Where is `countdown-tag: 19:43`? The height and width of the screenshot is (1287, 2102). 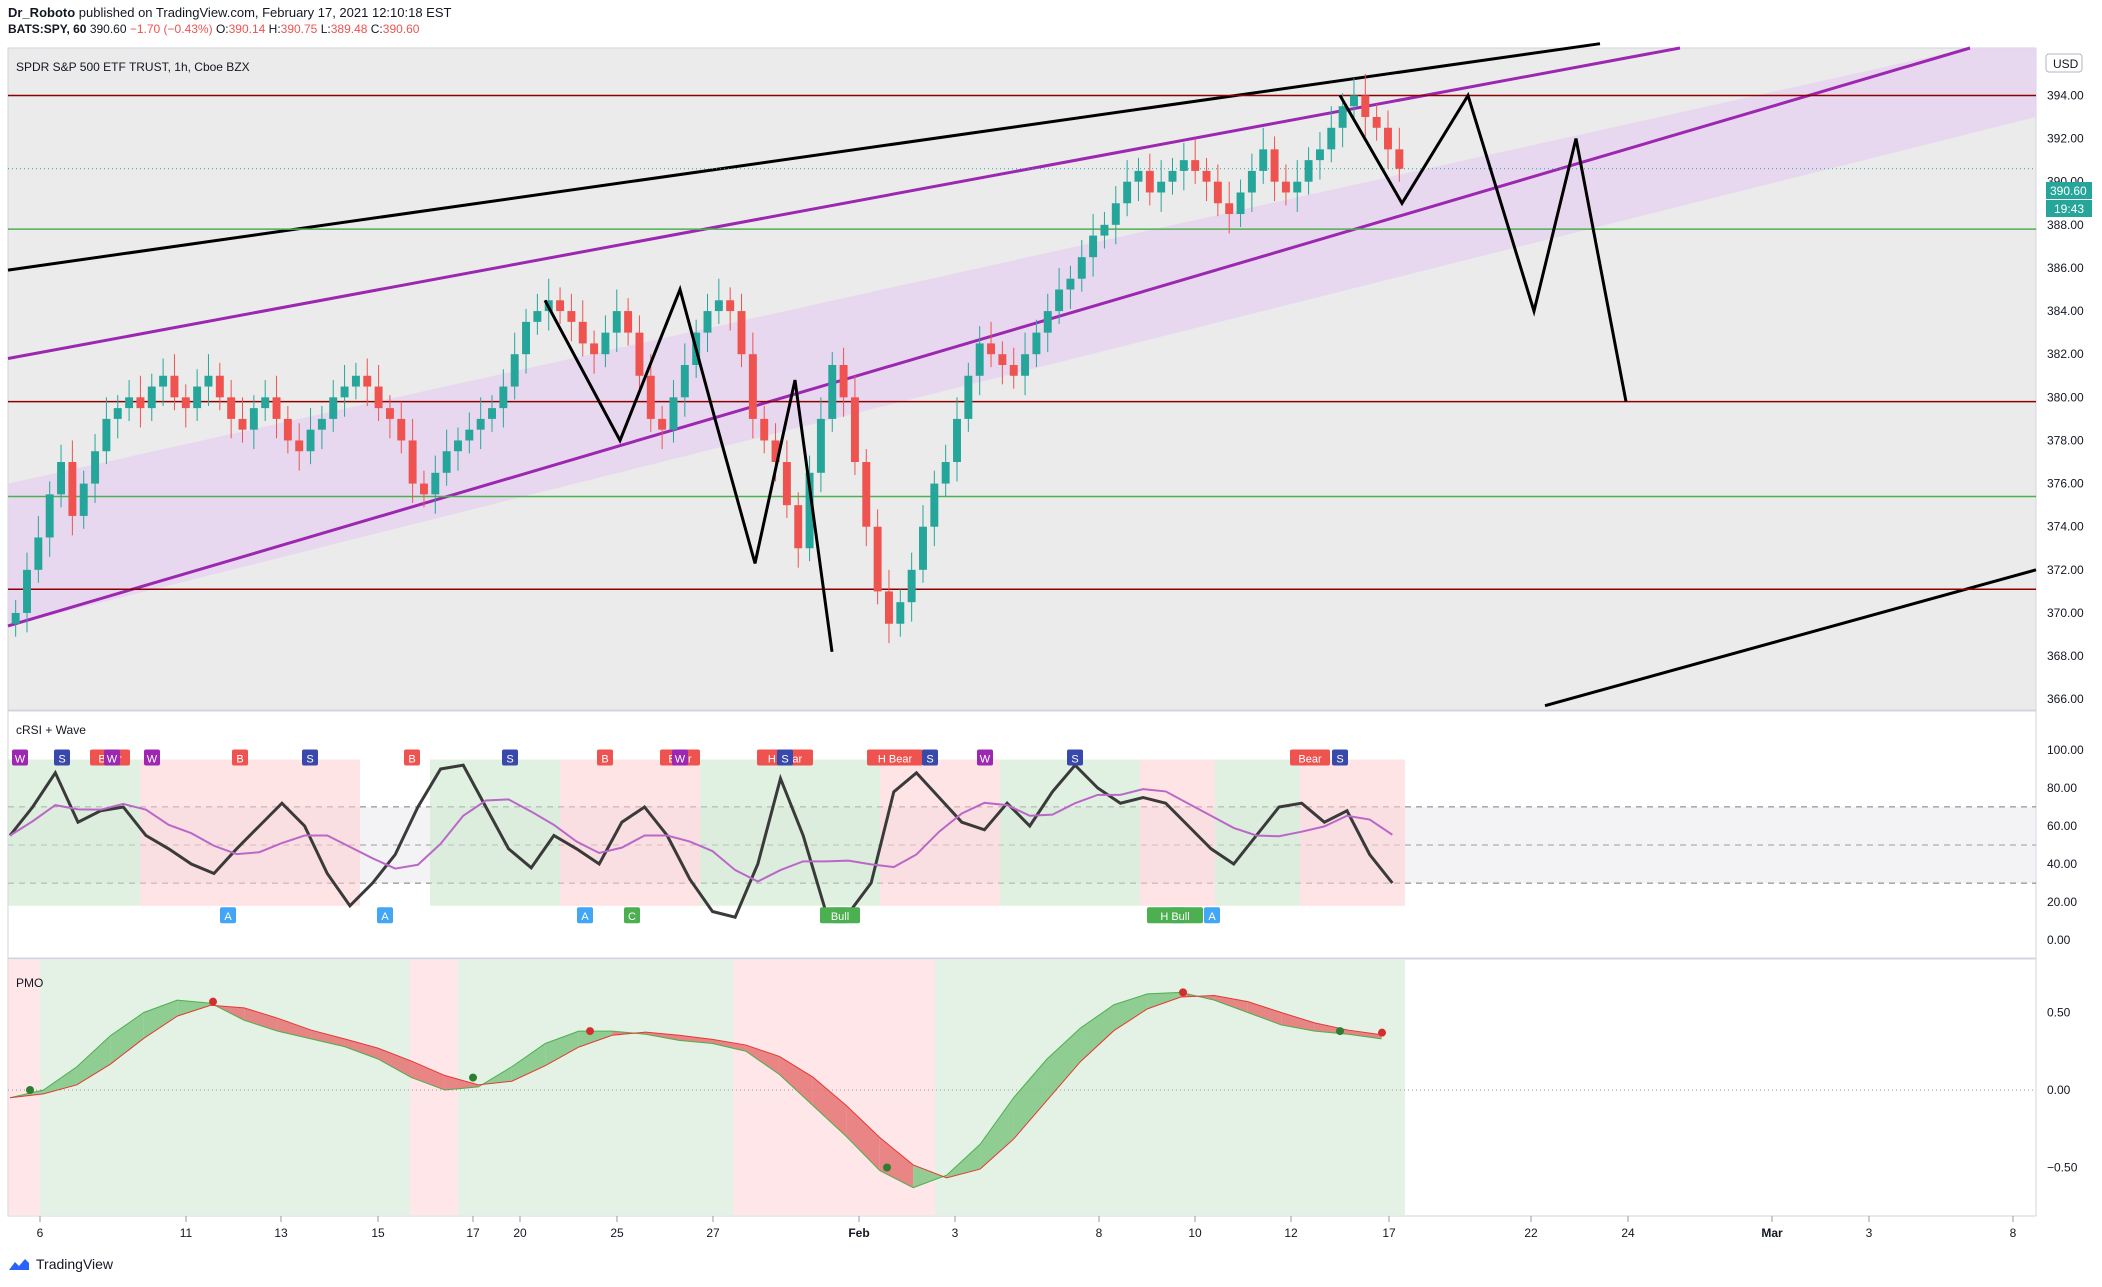
countdown-tag: 19:43 is located at coordinates (2069, 209).